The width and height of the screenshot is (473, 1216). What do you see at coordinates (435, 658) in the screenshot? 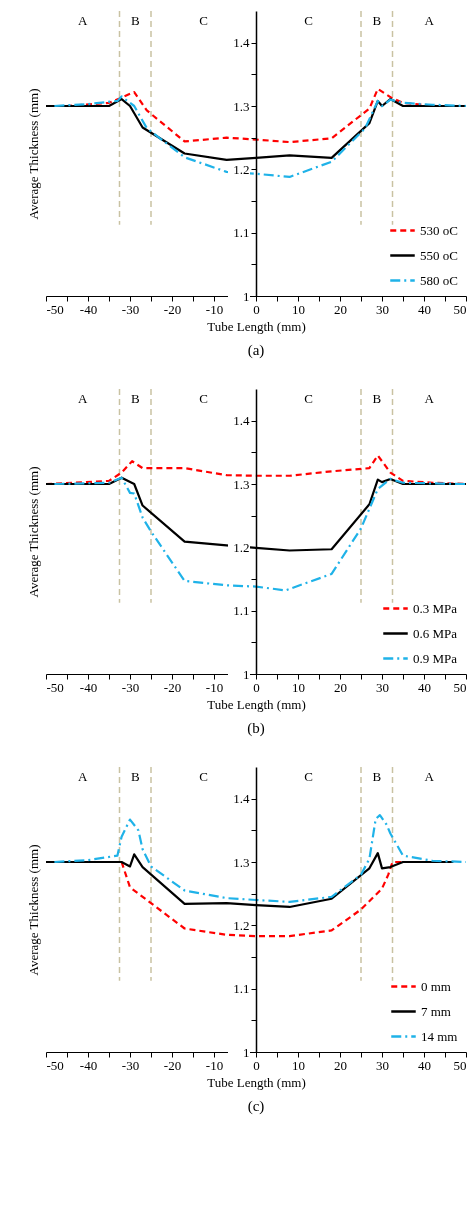
I see `legend-label: 0.9 MPa` at bounding box center [435, 658].